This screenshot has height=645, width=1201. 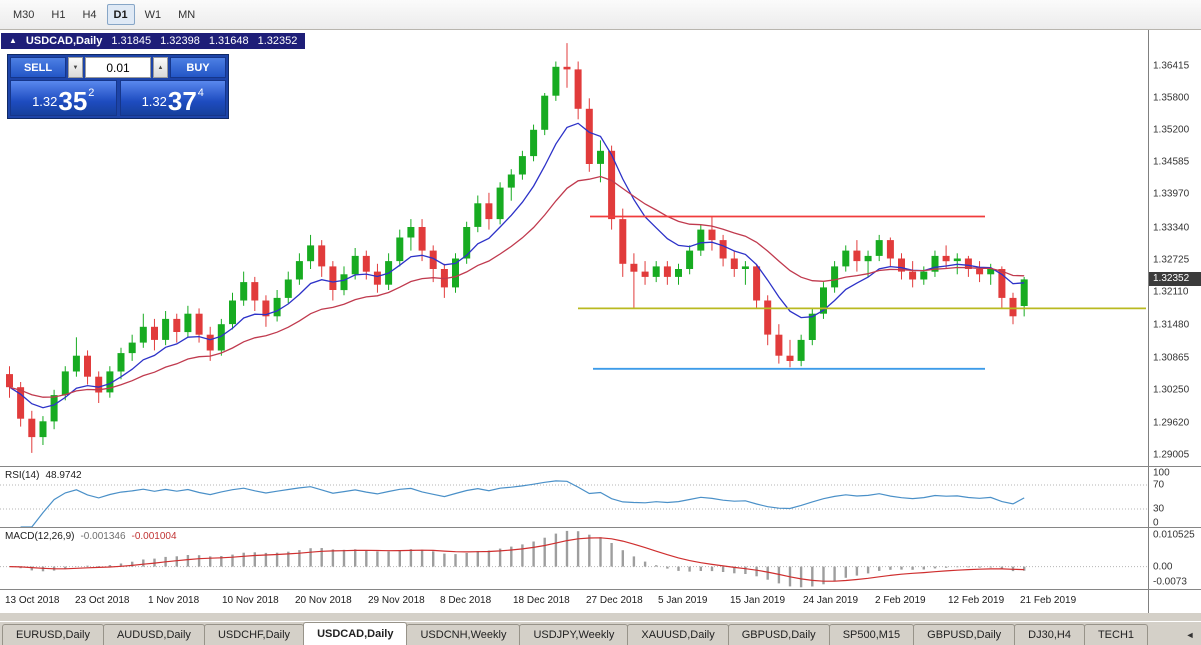 What do you see at coordinates (198, 67) in the screenshot?
I see `buy-button: BUY` at bounding box center [198, 67].